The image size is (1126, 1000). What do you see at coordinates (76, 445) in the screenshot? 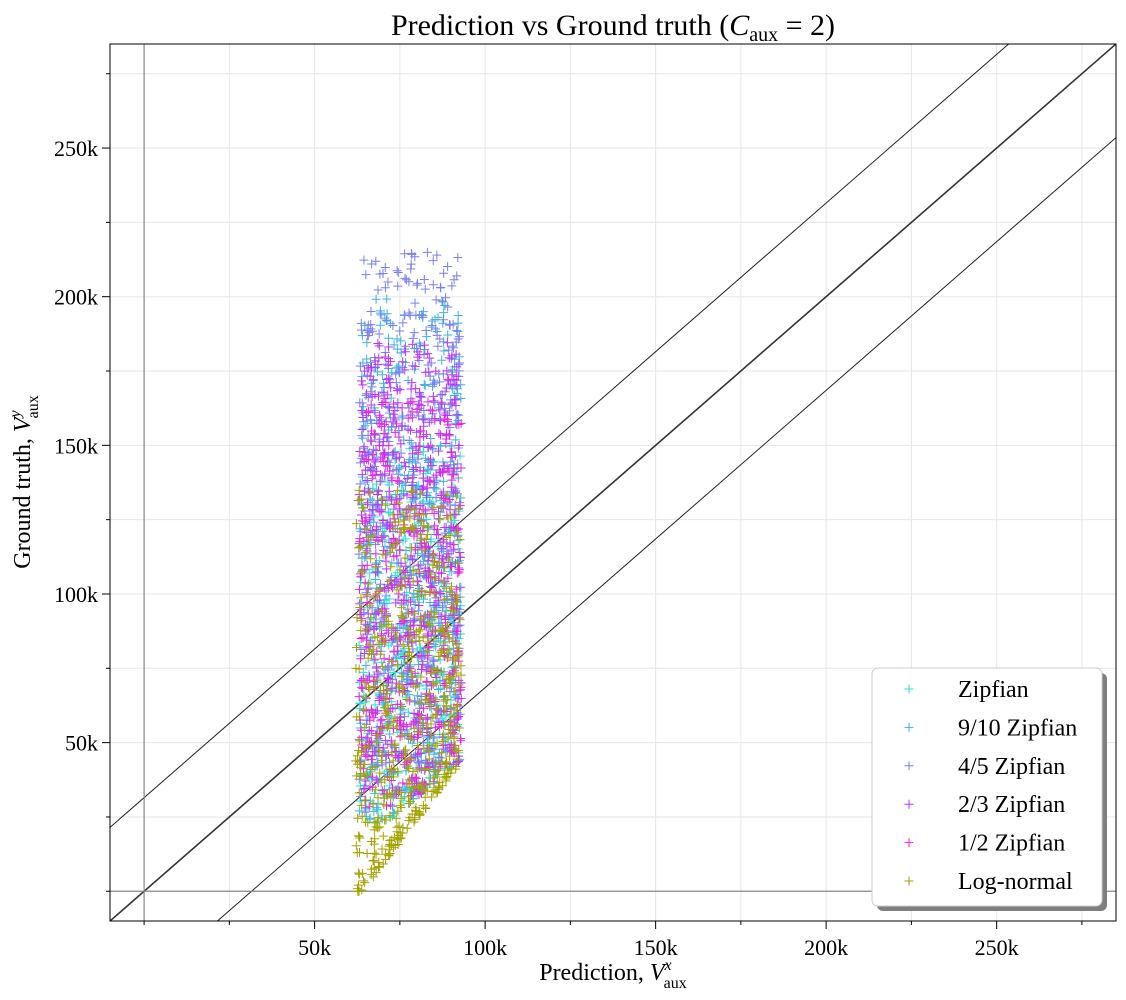
I see `y-tick-label: 150k` at bounding box center [76, 445].